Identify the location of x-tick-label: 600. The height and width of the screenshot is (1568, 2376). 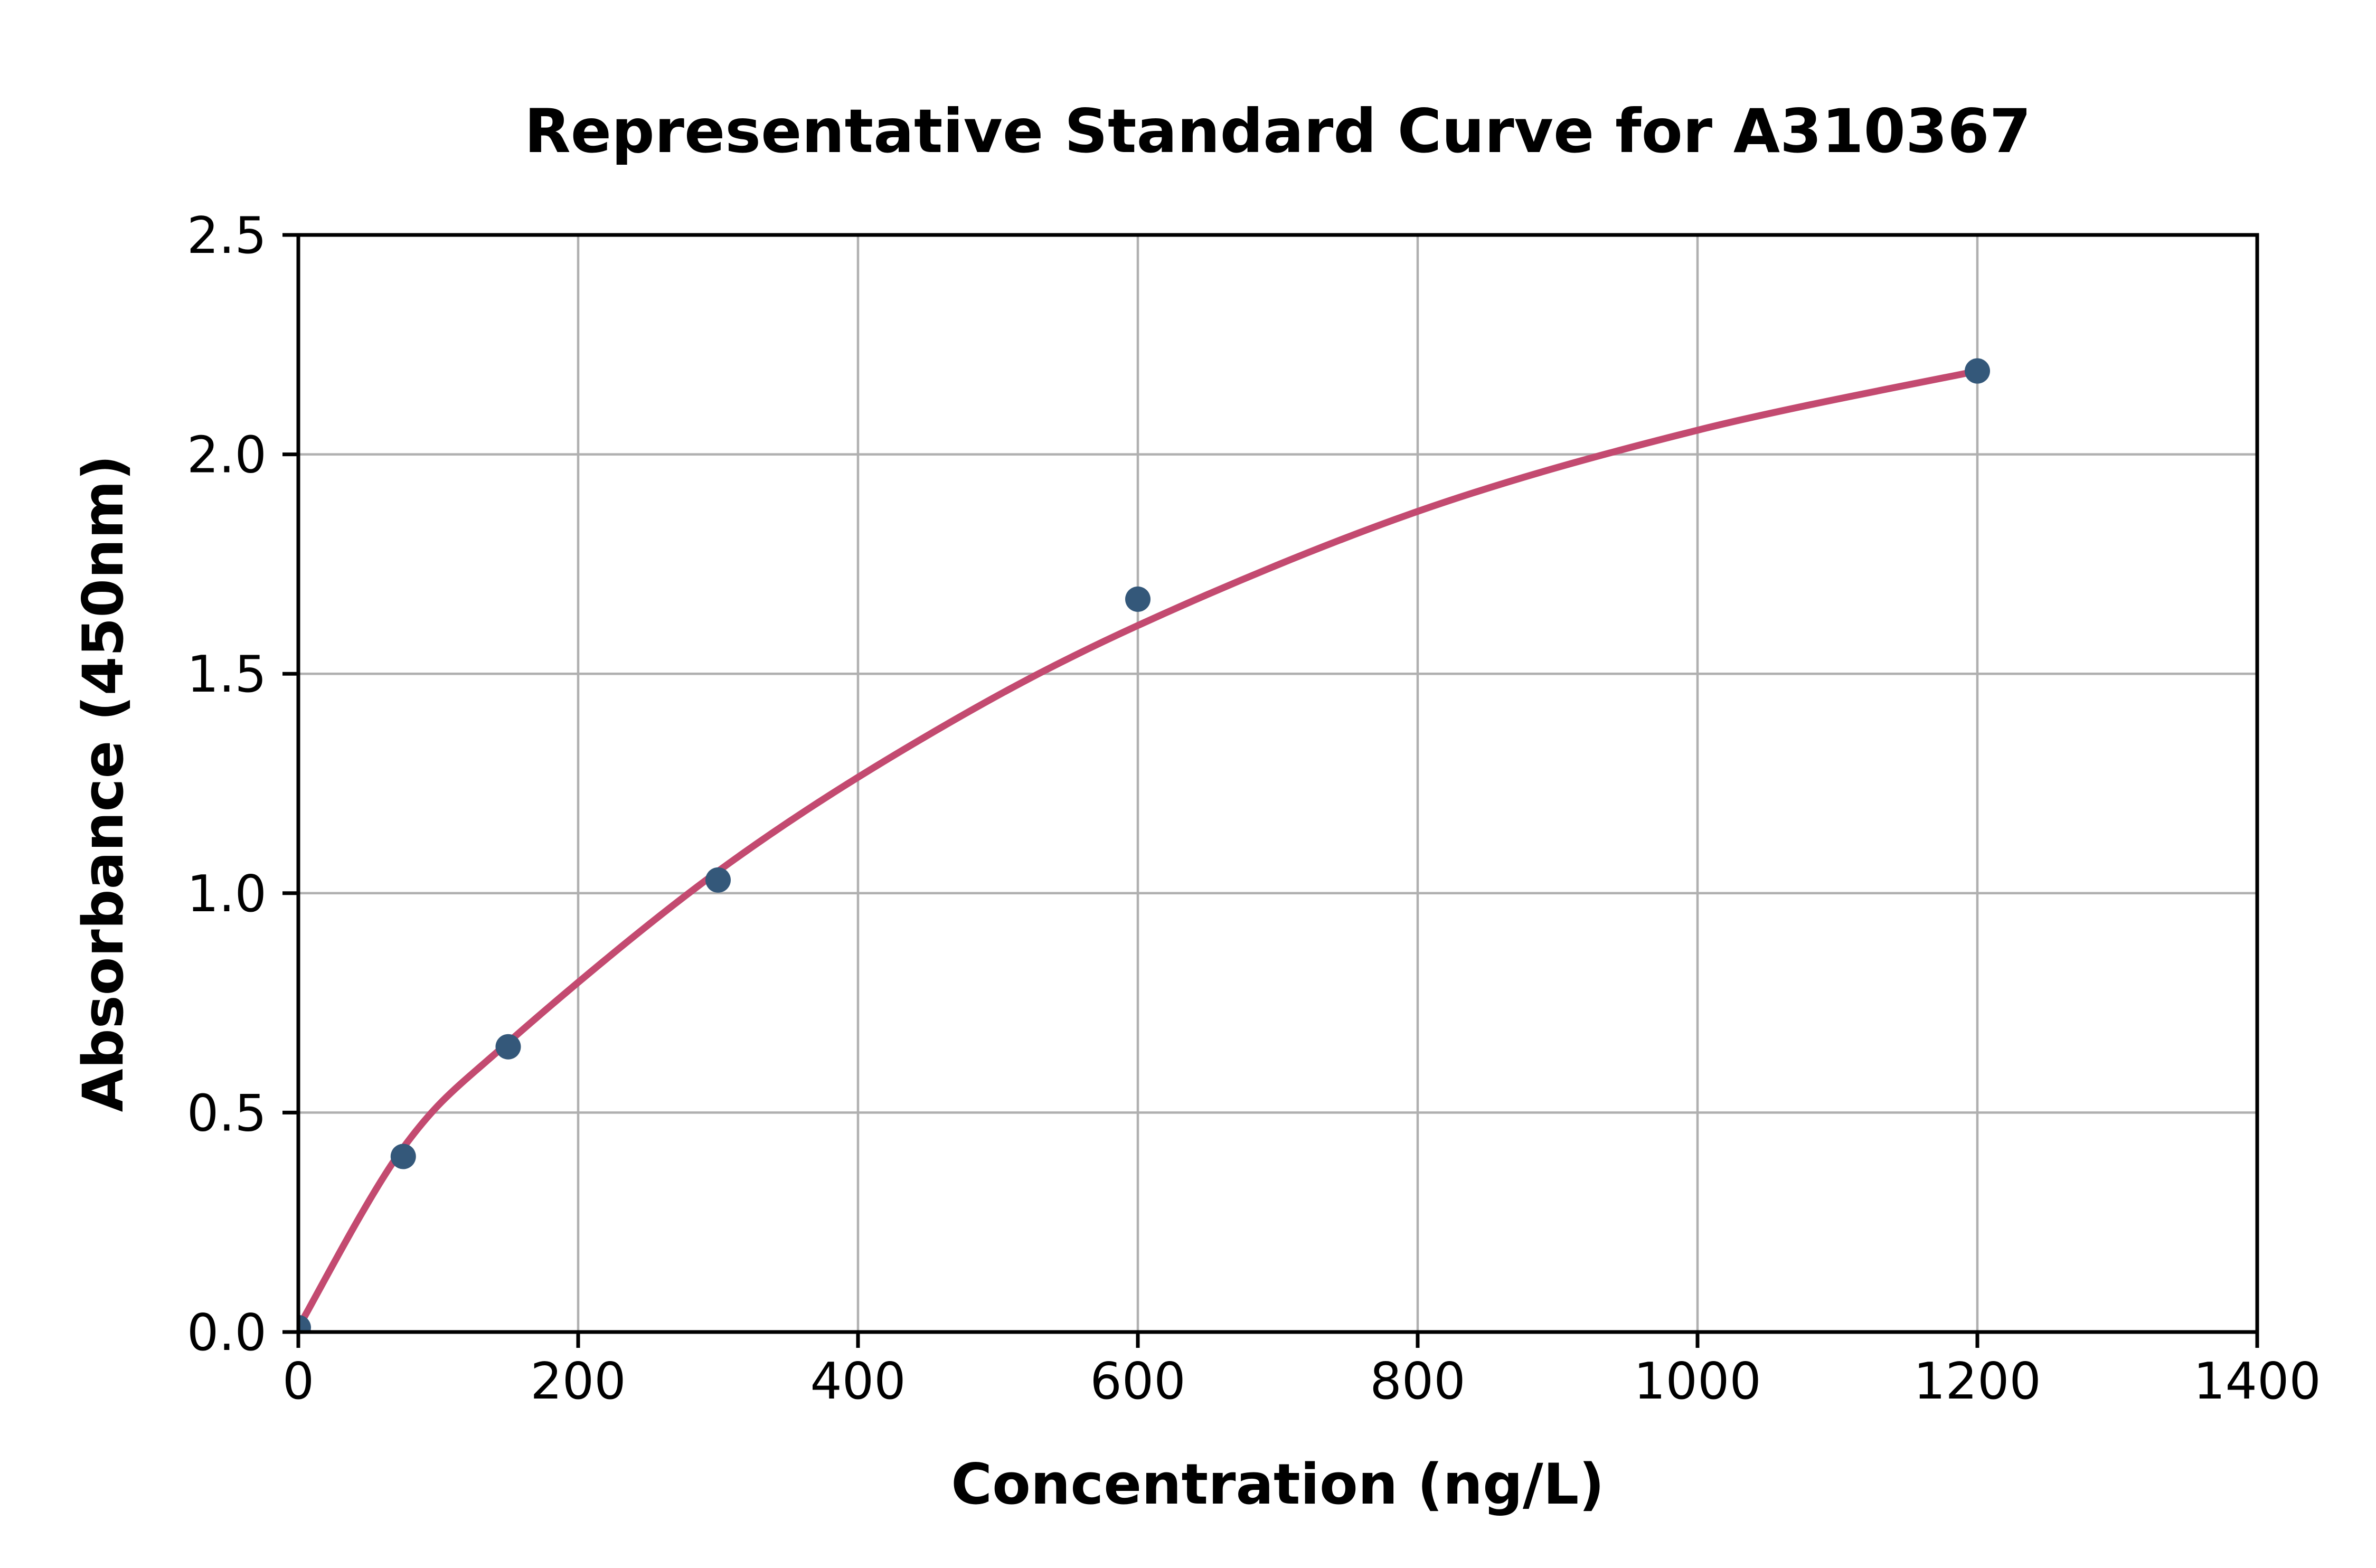
(1137, 1382).